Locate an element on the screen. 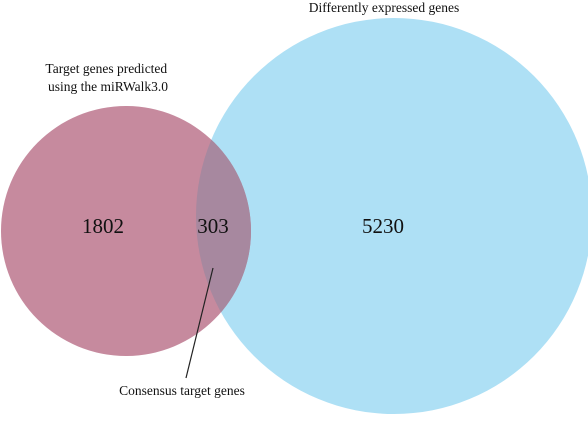 The image size is (588, 423). set-deg-label: Differently expressed genes is located at coordinates (384, 7).